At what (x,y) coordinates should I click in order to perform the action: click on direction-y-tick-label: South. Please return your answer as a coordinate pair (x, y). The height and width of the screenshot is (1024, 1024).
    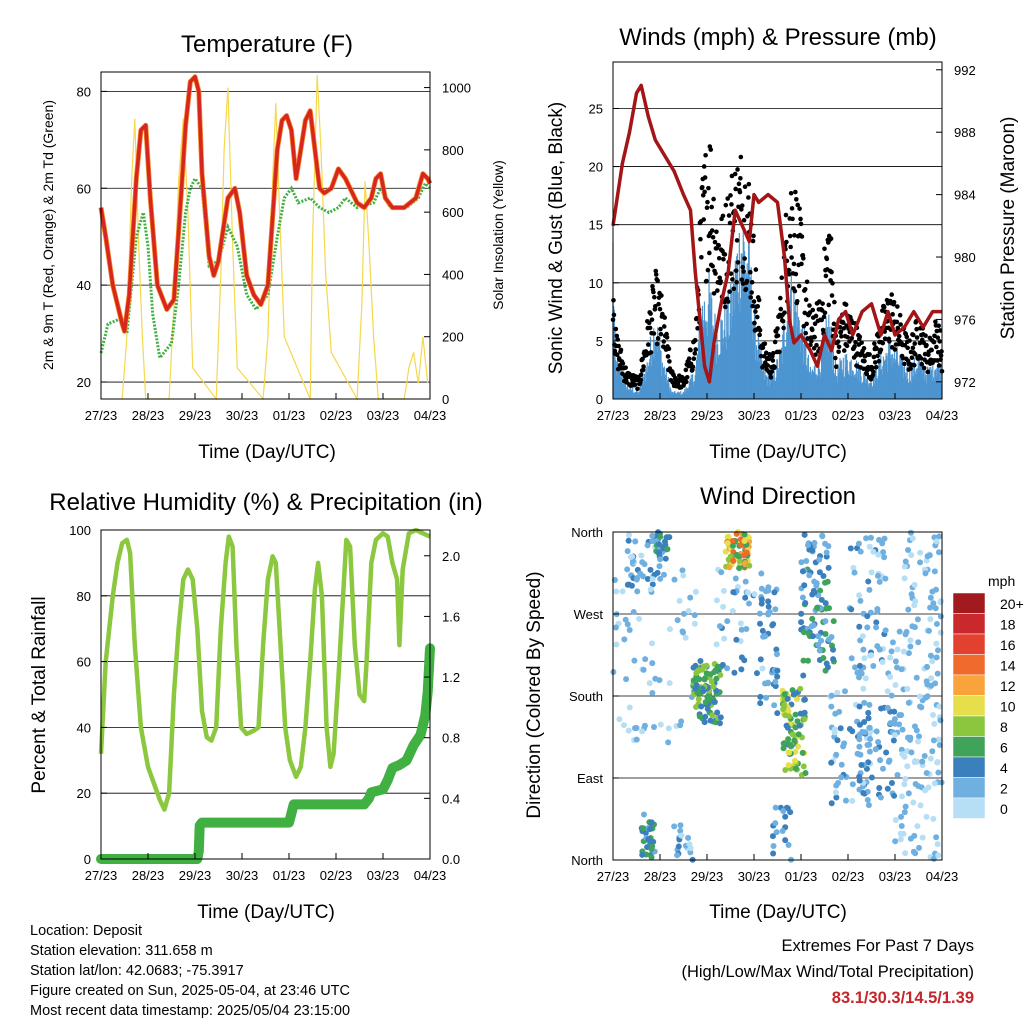
    Looking at the image, I should click on (586, 696).